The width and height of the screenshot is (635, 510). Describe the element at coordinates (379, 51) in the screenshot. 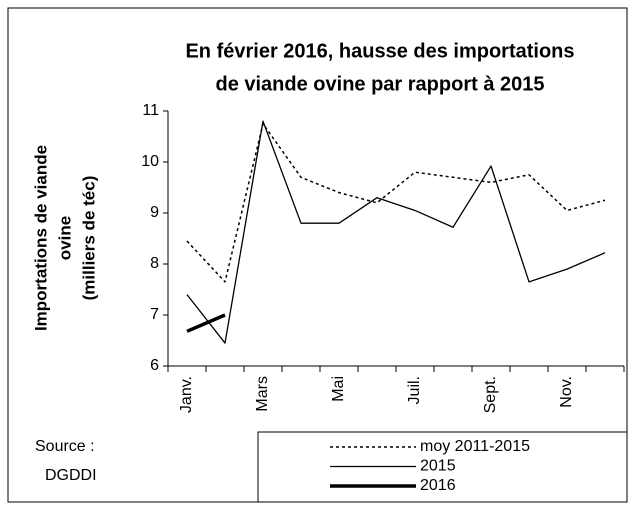

I see `chart-title: En février 2016, hausse des importations` at that location.